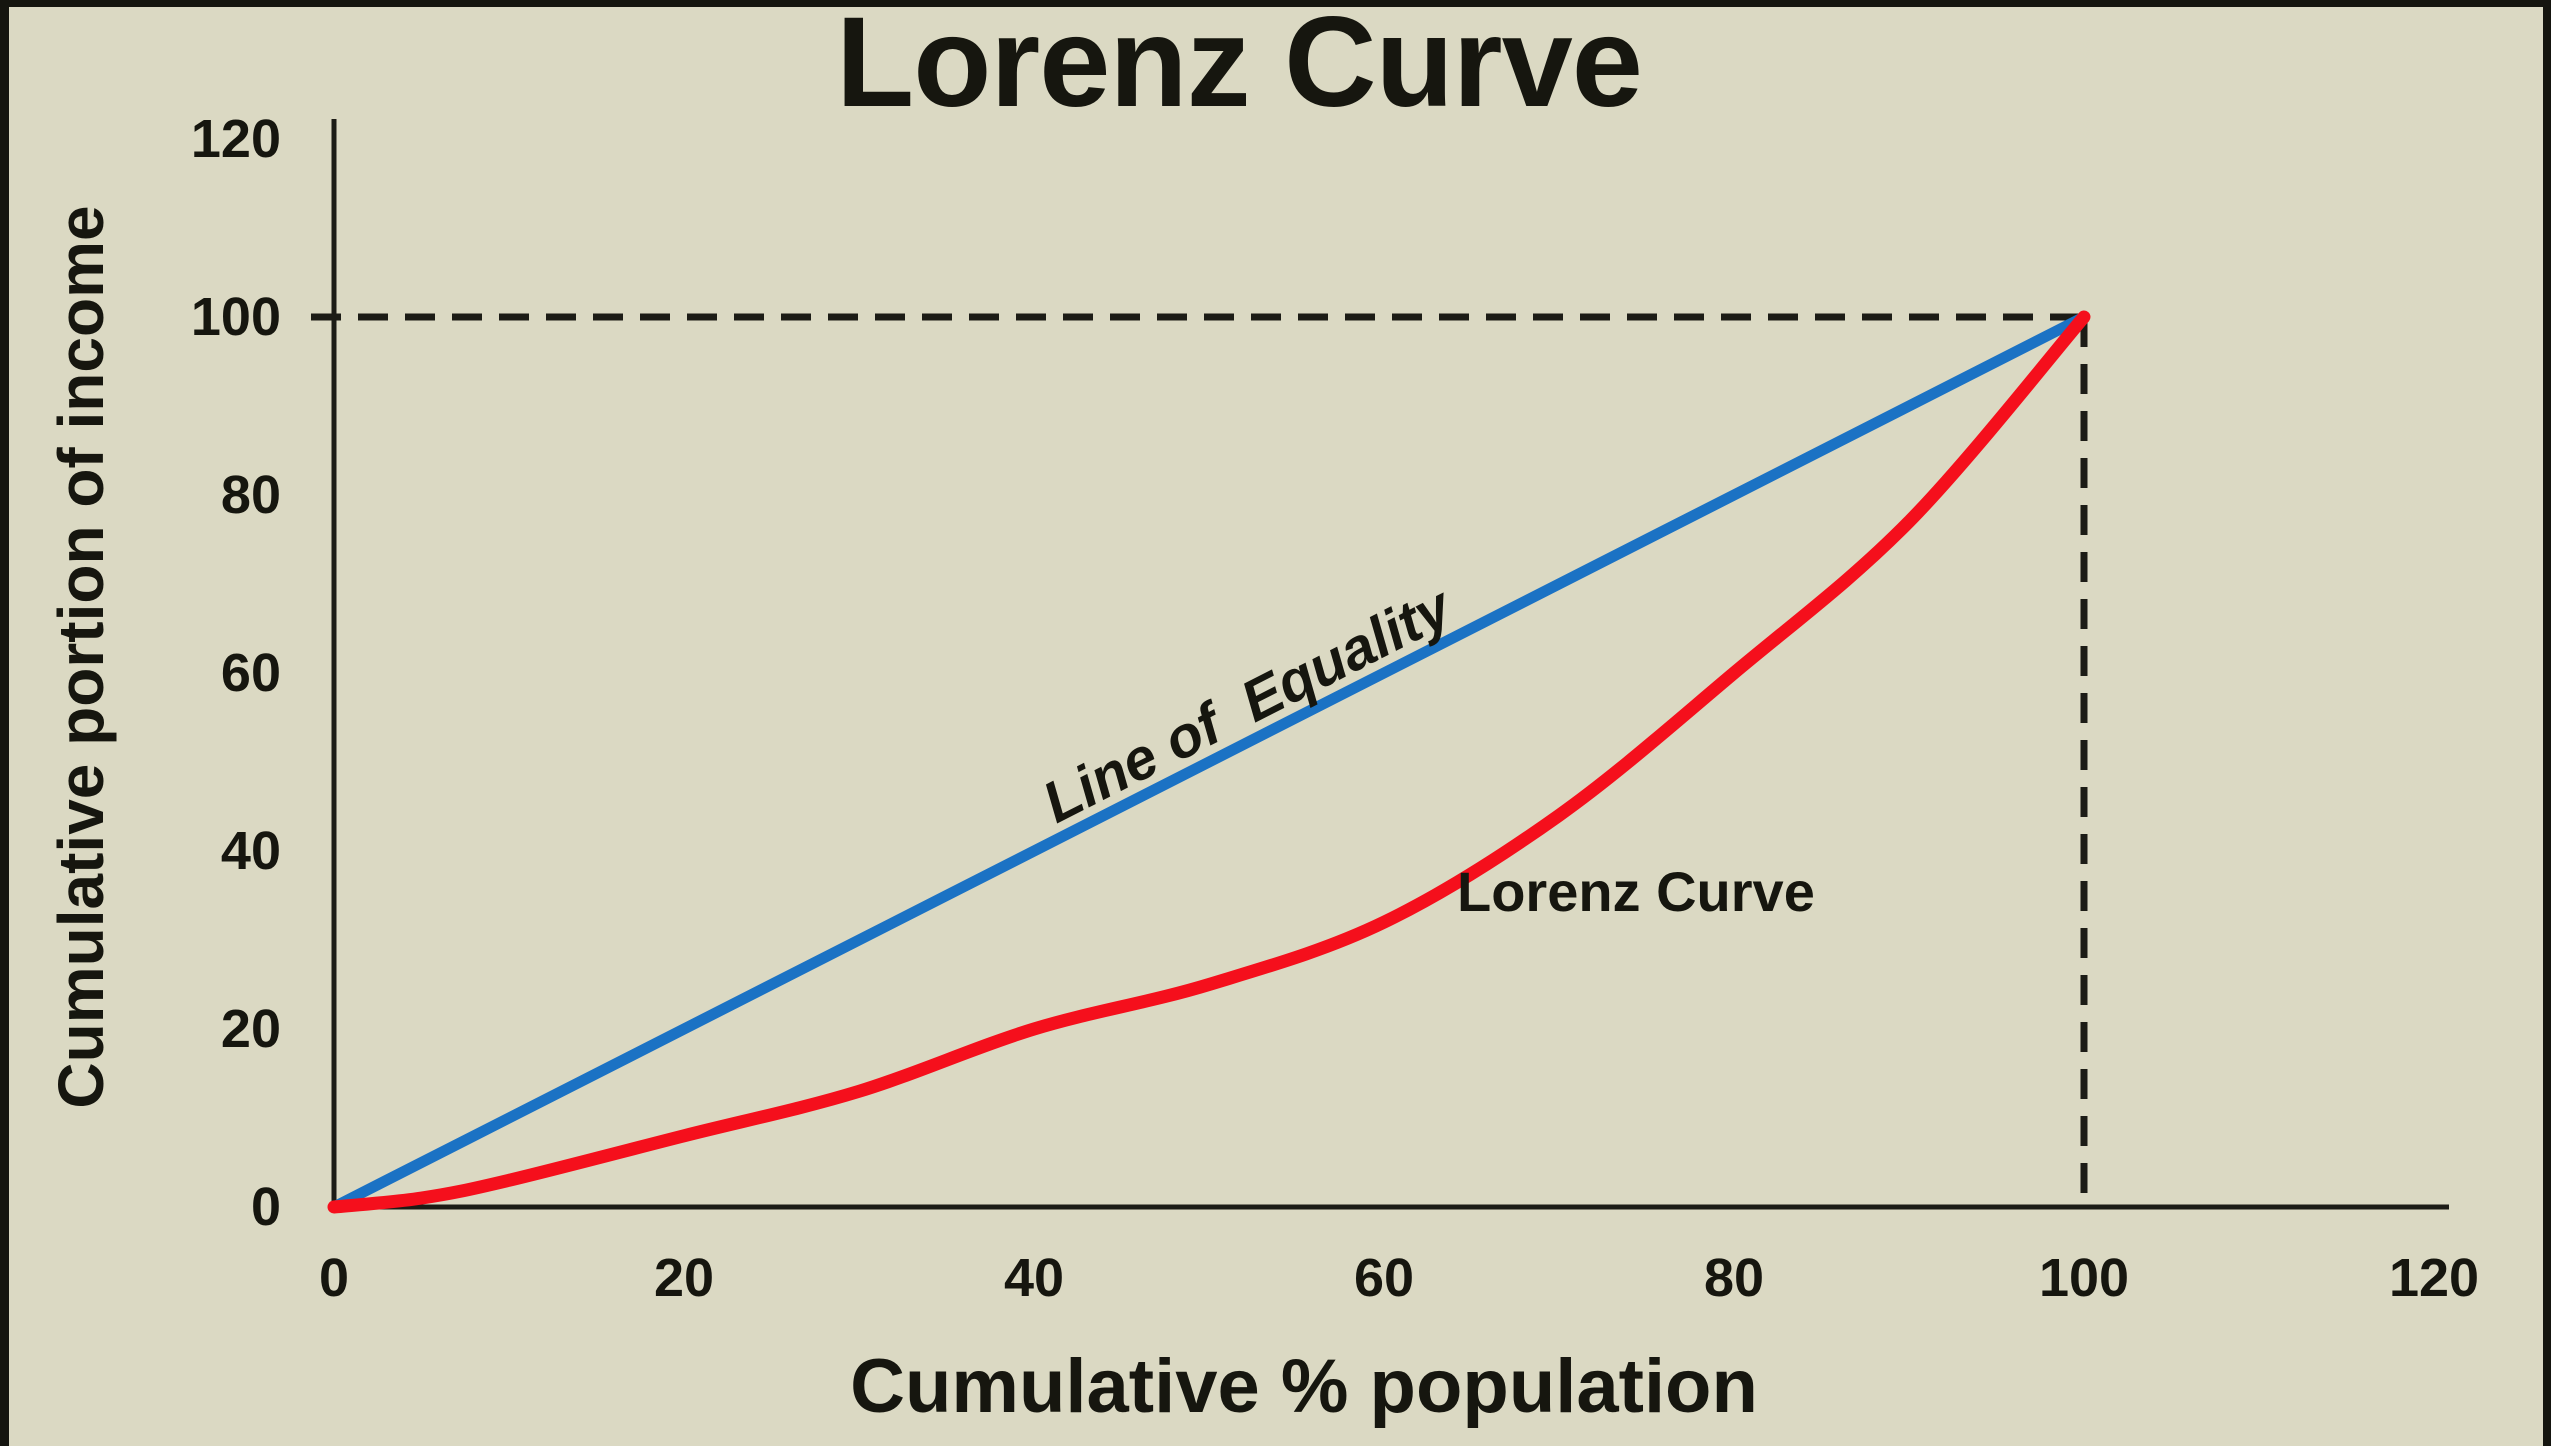  Describe the element at coordinates (265, 1207) in the screenshot. I see `y-tick-label-0: 0` at that location.